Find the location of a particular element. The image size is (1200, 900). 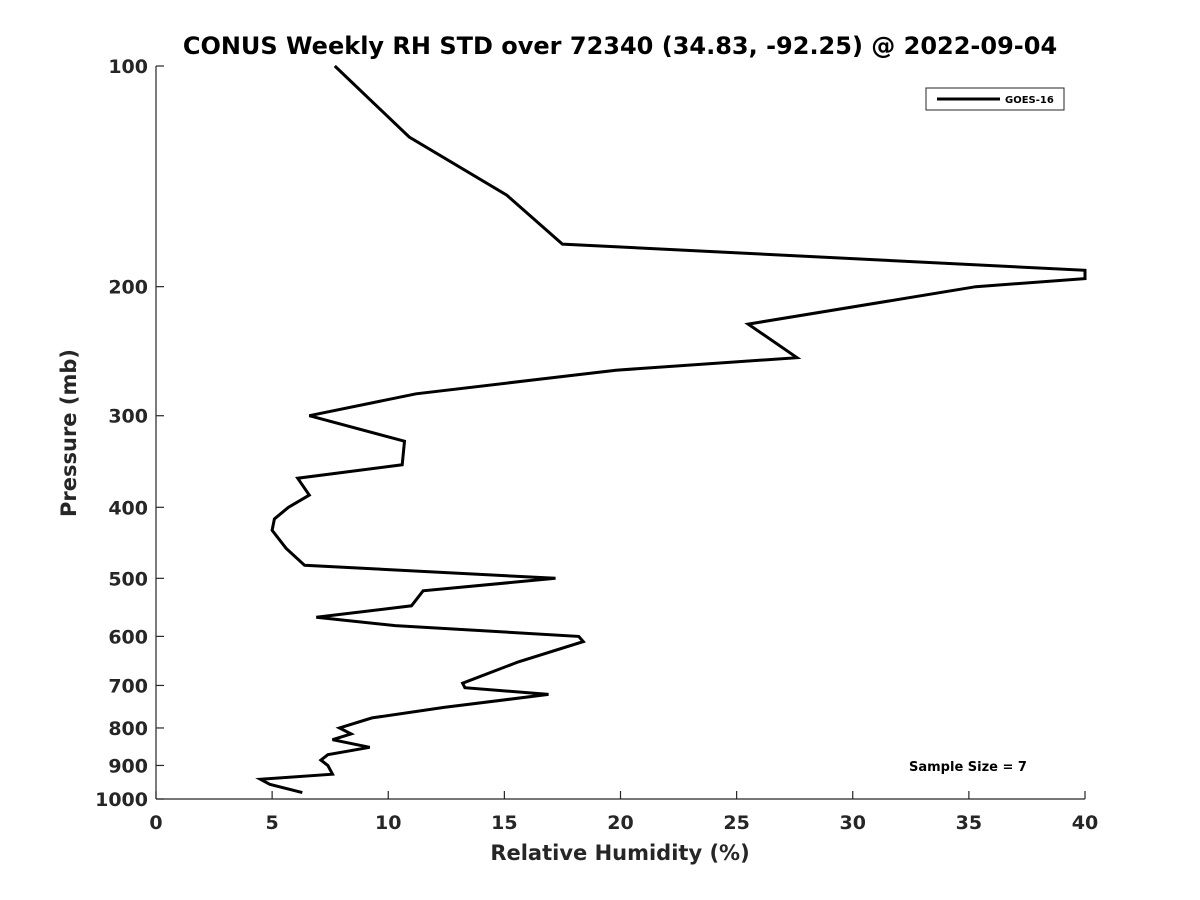

x-tick-label: 10 is located at coordinates (388, 823).